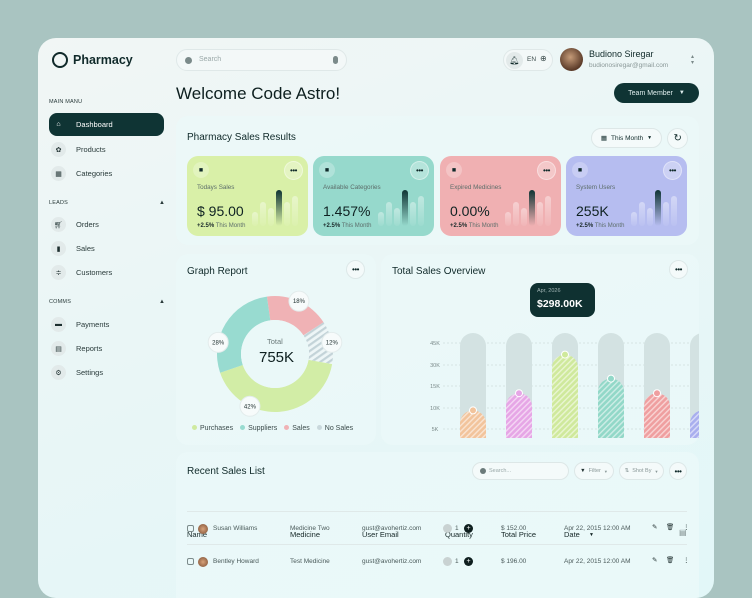 The width and height of the screenshot is (752, 598). Describe the element at coordinates (473, 424) in the screenshot. I see `bar-mon` at that location.